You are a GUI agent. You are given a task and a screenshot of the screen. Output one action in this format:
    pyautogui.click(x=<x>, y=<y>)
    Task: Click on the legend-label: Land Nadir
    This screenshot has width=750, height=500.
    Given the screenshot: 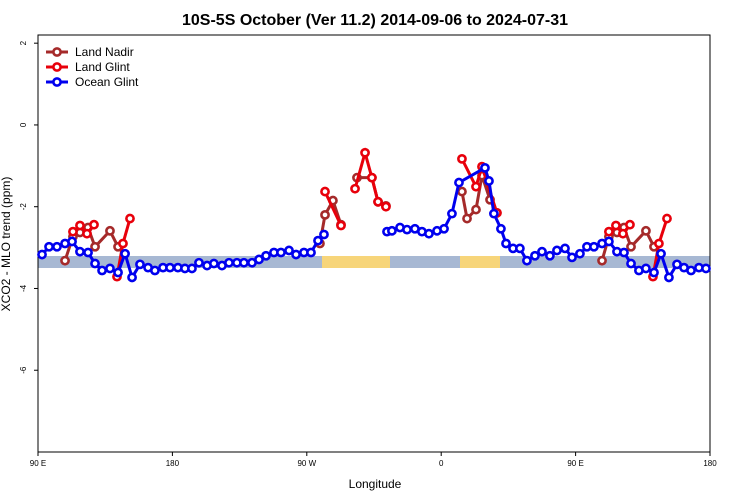 What is the action you would take?
    pyautogui.click(x=104, y=52)
    